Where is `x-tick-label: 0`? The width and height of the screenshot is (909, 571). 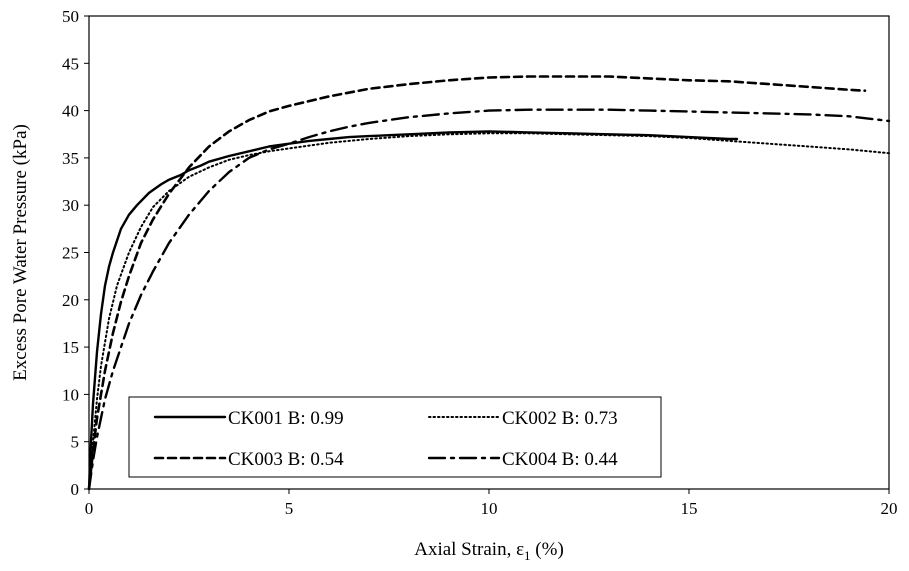
x-tick-label: 0 is located at coordinates (89, 508).